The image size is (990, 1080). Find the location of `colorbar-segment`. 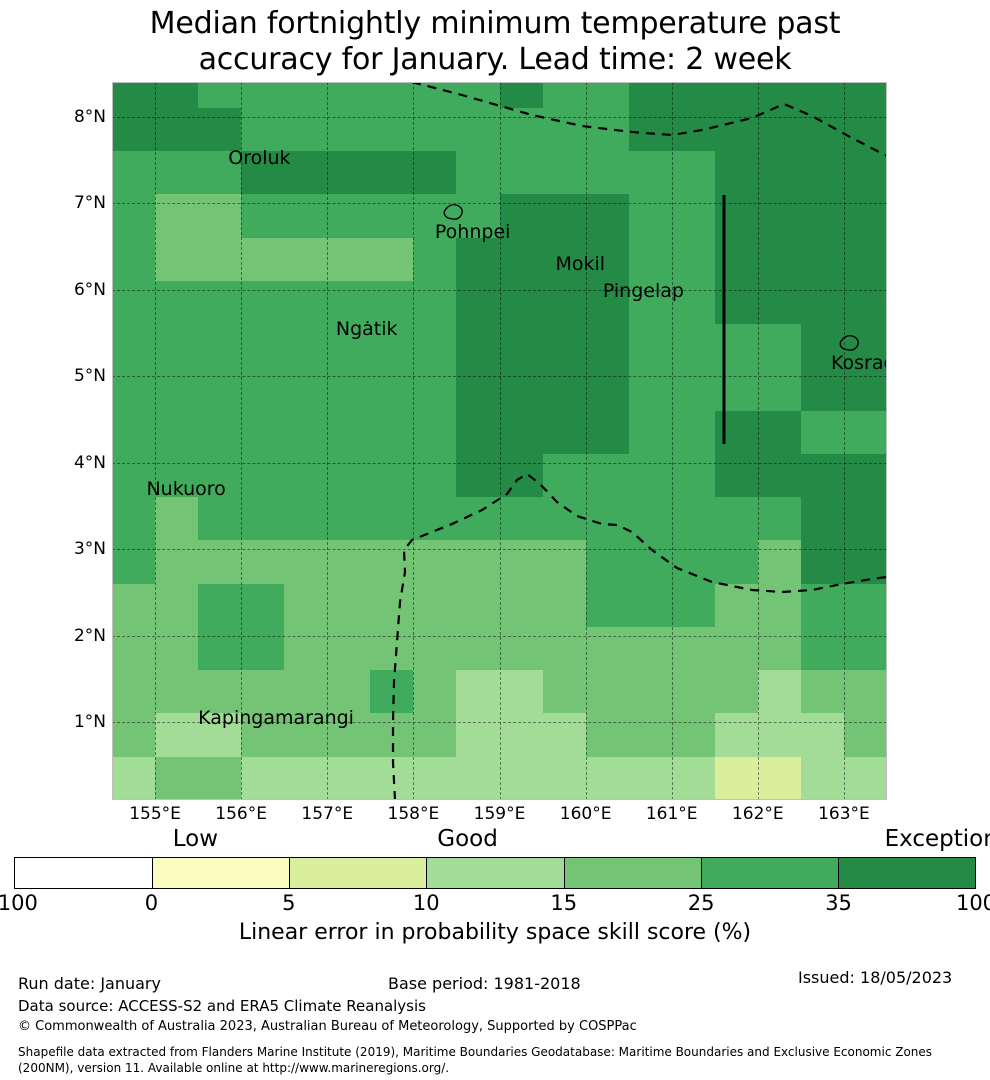

colorbar-segment is located at coordinates (906, 873).